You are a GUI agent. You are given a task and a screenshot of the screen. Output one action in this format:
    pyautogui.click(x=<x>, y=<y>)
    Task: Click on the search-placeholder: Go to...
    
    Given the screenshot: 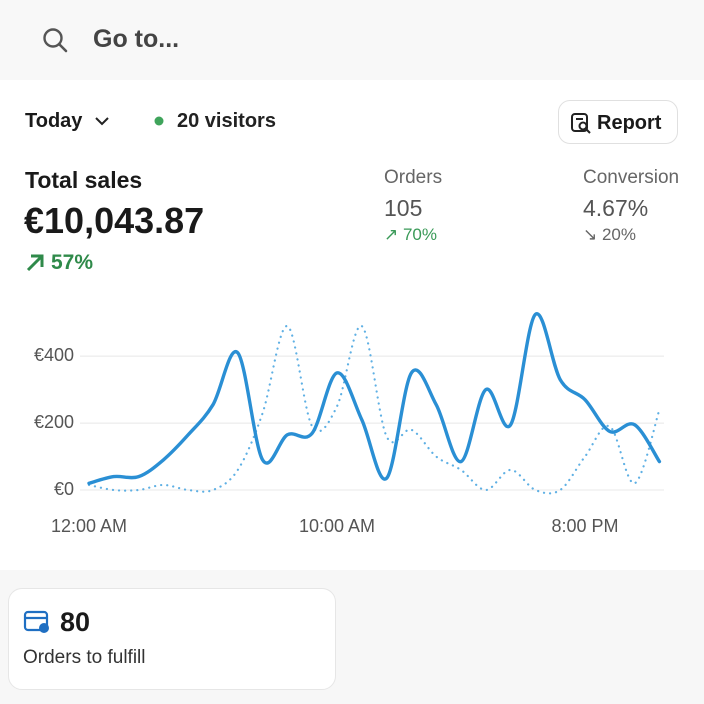 What is the action you would take?
    pyautogui.click(x=136, y=39)
    